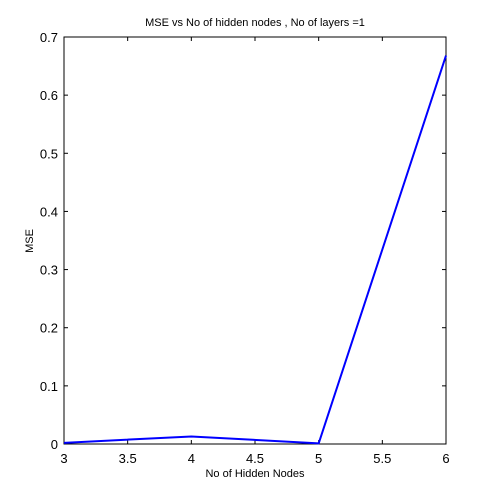 The width and height of the screenshot is (493, 504). Describe the element at coordinates (49, 270) in the screenshot. I see `y-tick-label: 0.3` at that location.